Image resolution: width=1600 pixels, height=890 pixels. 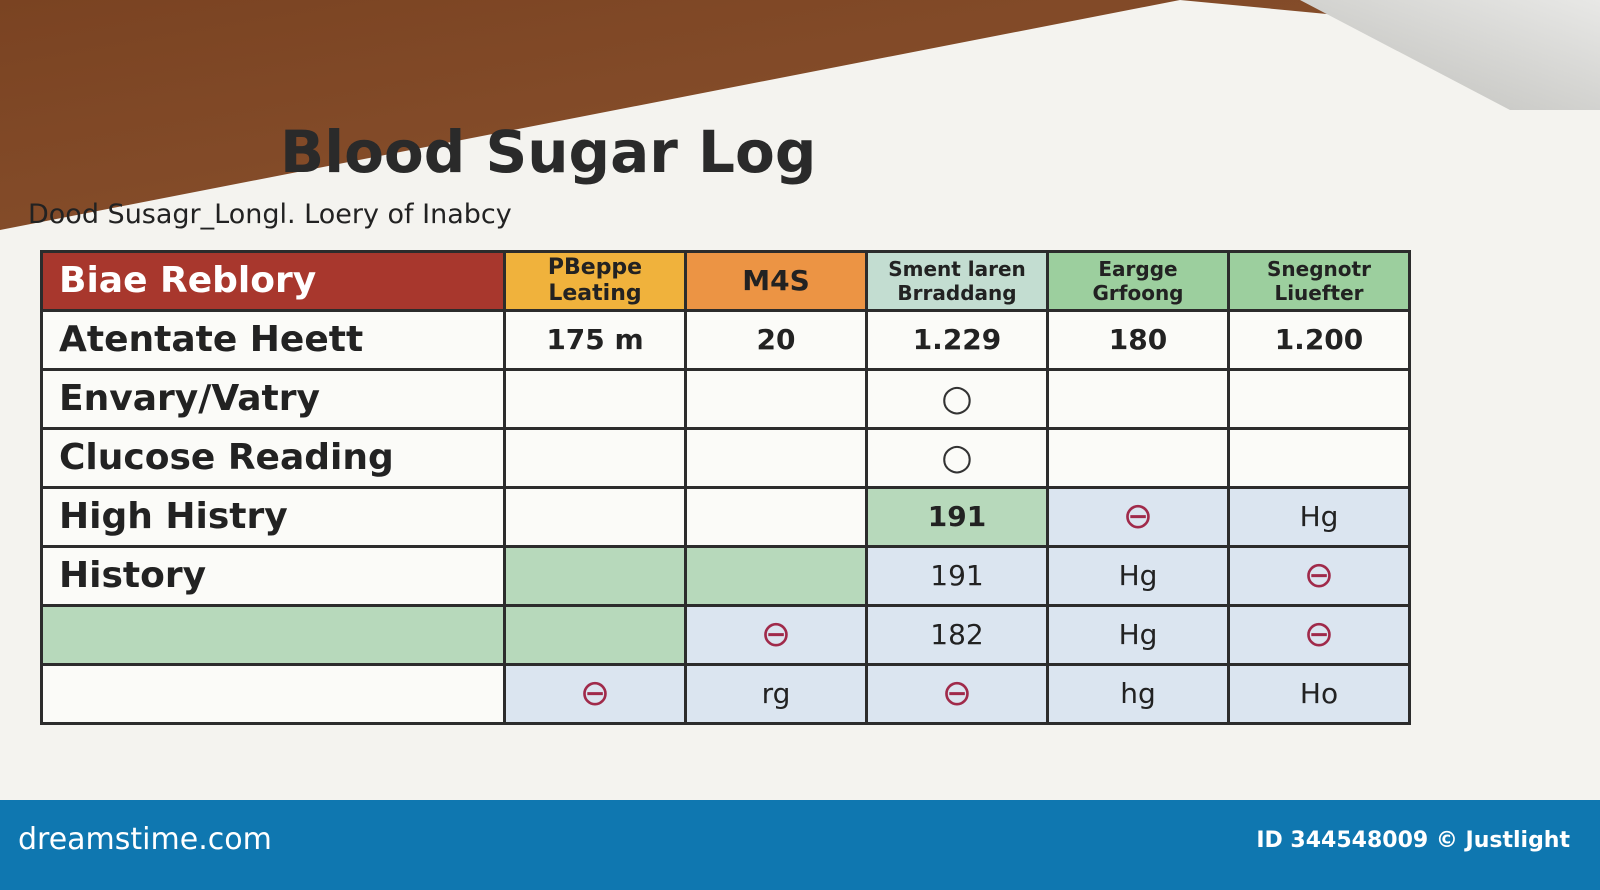 What do you see at coordinates (1319, 340) in the screenshot?
I see `table-cell: 1.200` at bounding box center [1319, 340].